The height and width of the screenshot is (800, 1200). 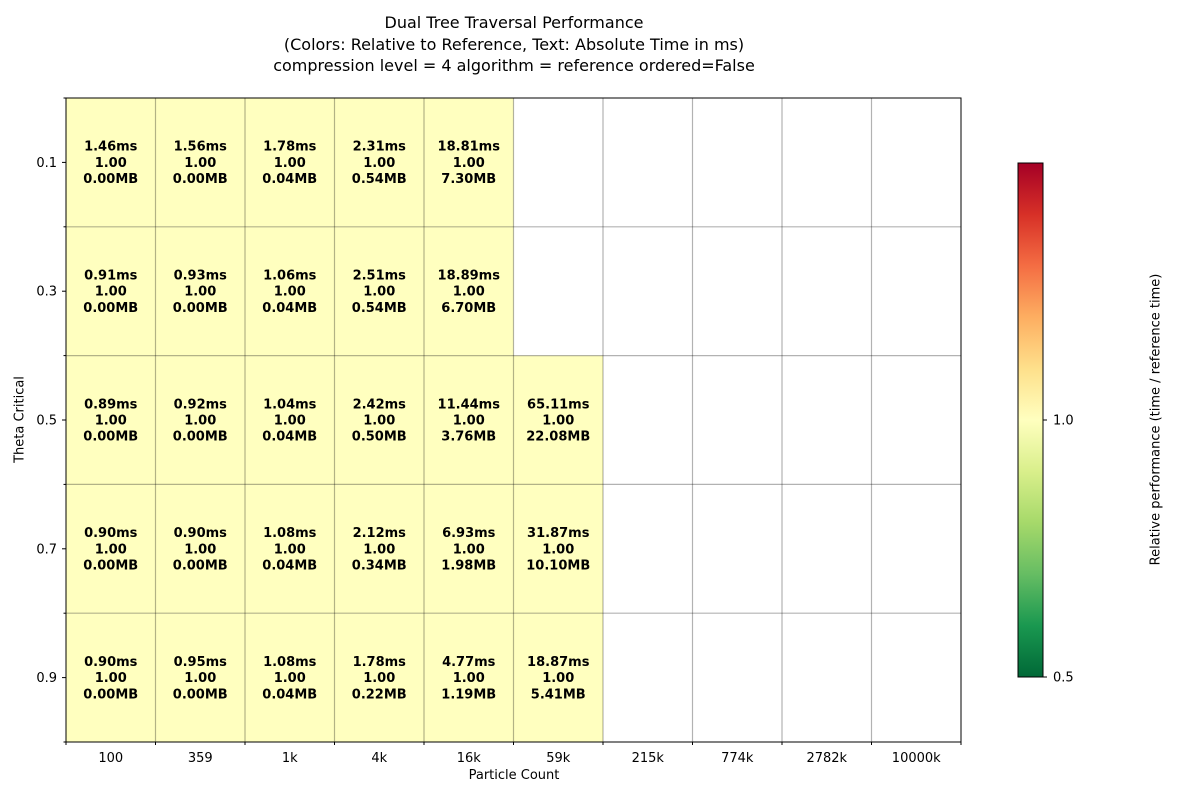 I want to click on cell-label-0-4-time: 18.81ms, so click(x=469, y=147).